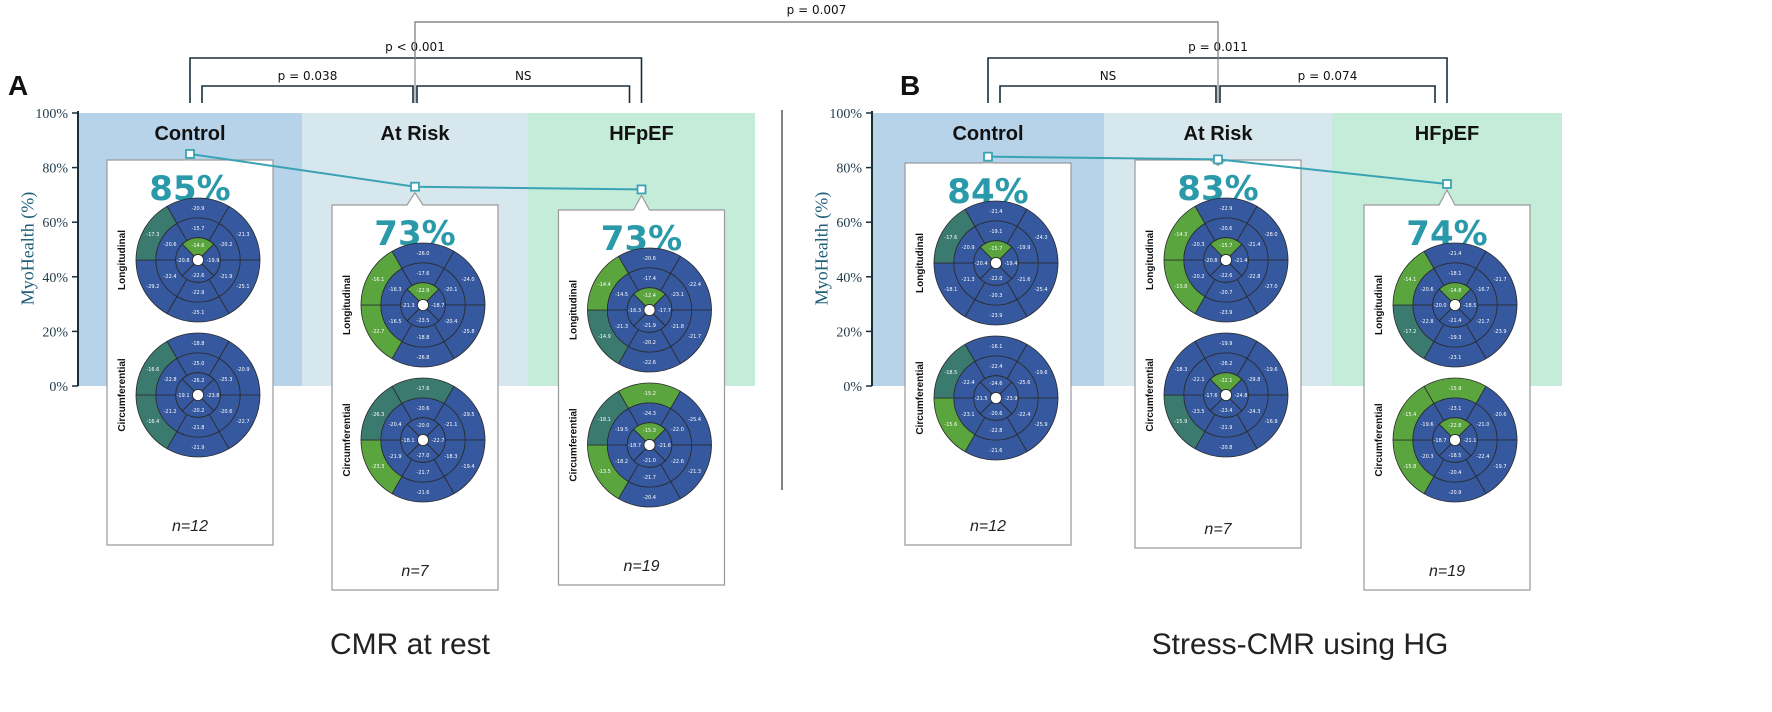 This screenshot has height=712, width=1772. Describe the element at coordinates (649, 296) in the screenshot. I see `bullseye-value: -12.4` at that location.